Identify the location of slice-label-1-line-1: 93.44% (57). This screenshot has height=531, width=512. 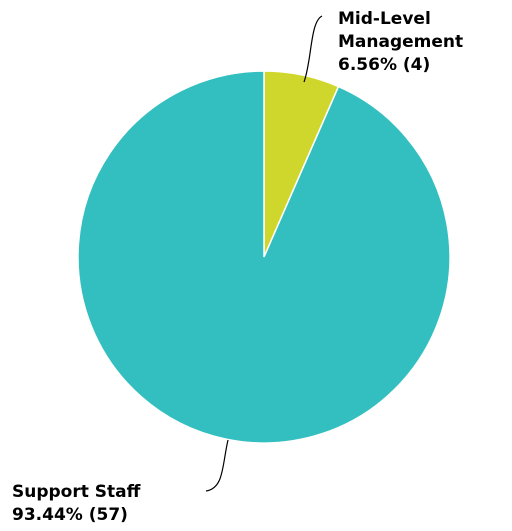
(70, 515).